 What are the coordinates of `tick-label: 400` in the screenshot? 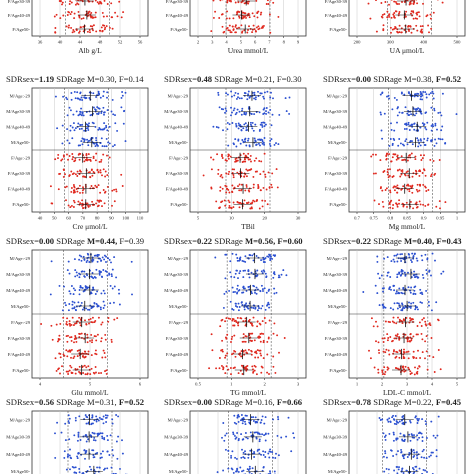 It's located at (424, 42).